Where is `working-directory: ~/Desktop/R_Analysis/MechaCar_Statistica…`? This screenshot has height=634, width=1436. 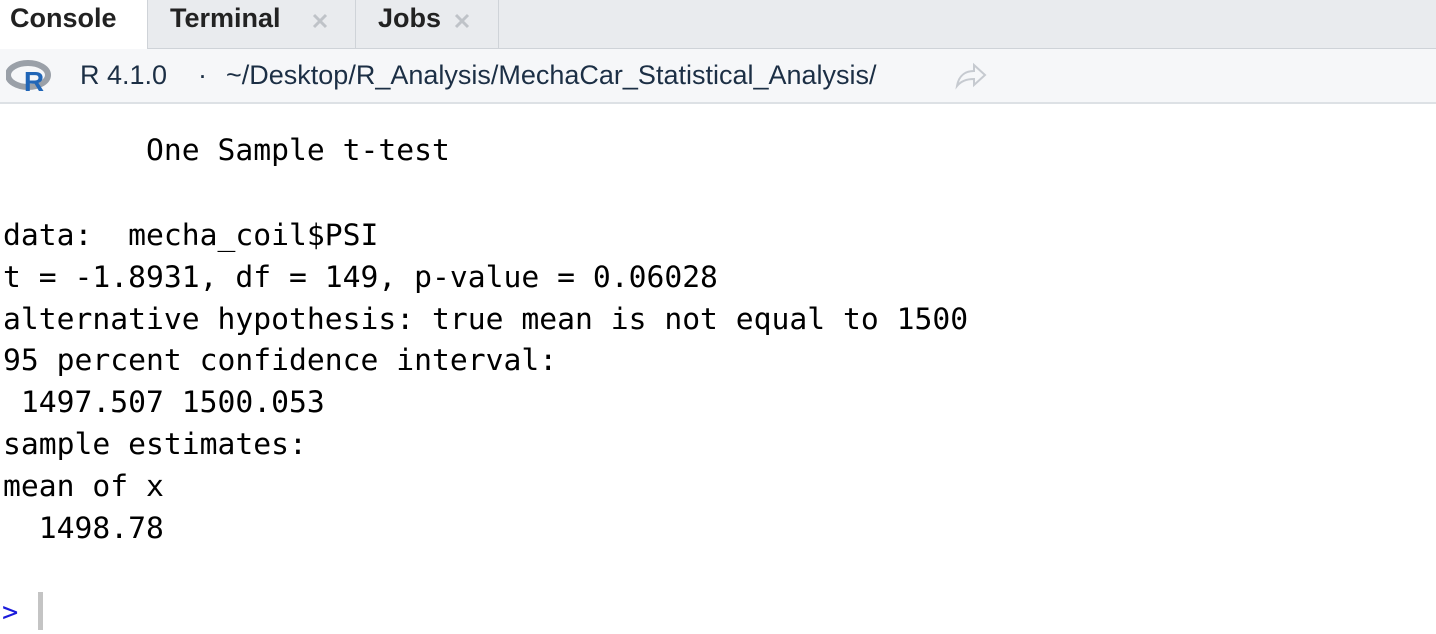 working-directory: ~/Desktop/R_Analysis/MechaCar_Statistica… is located at coordinates (551, 75).